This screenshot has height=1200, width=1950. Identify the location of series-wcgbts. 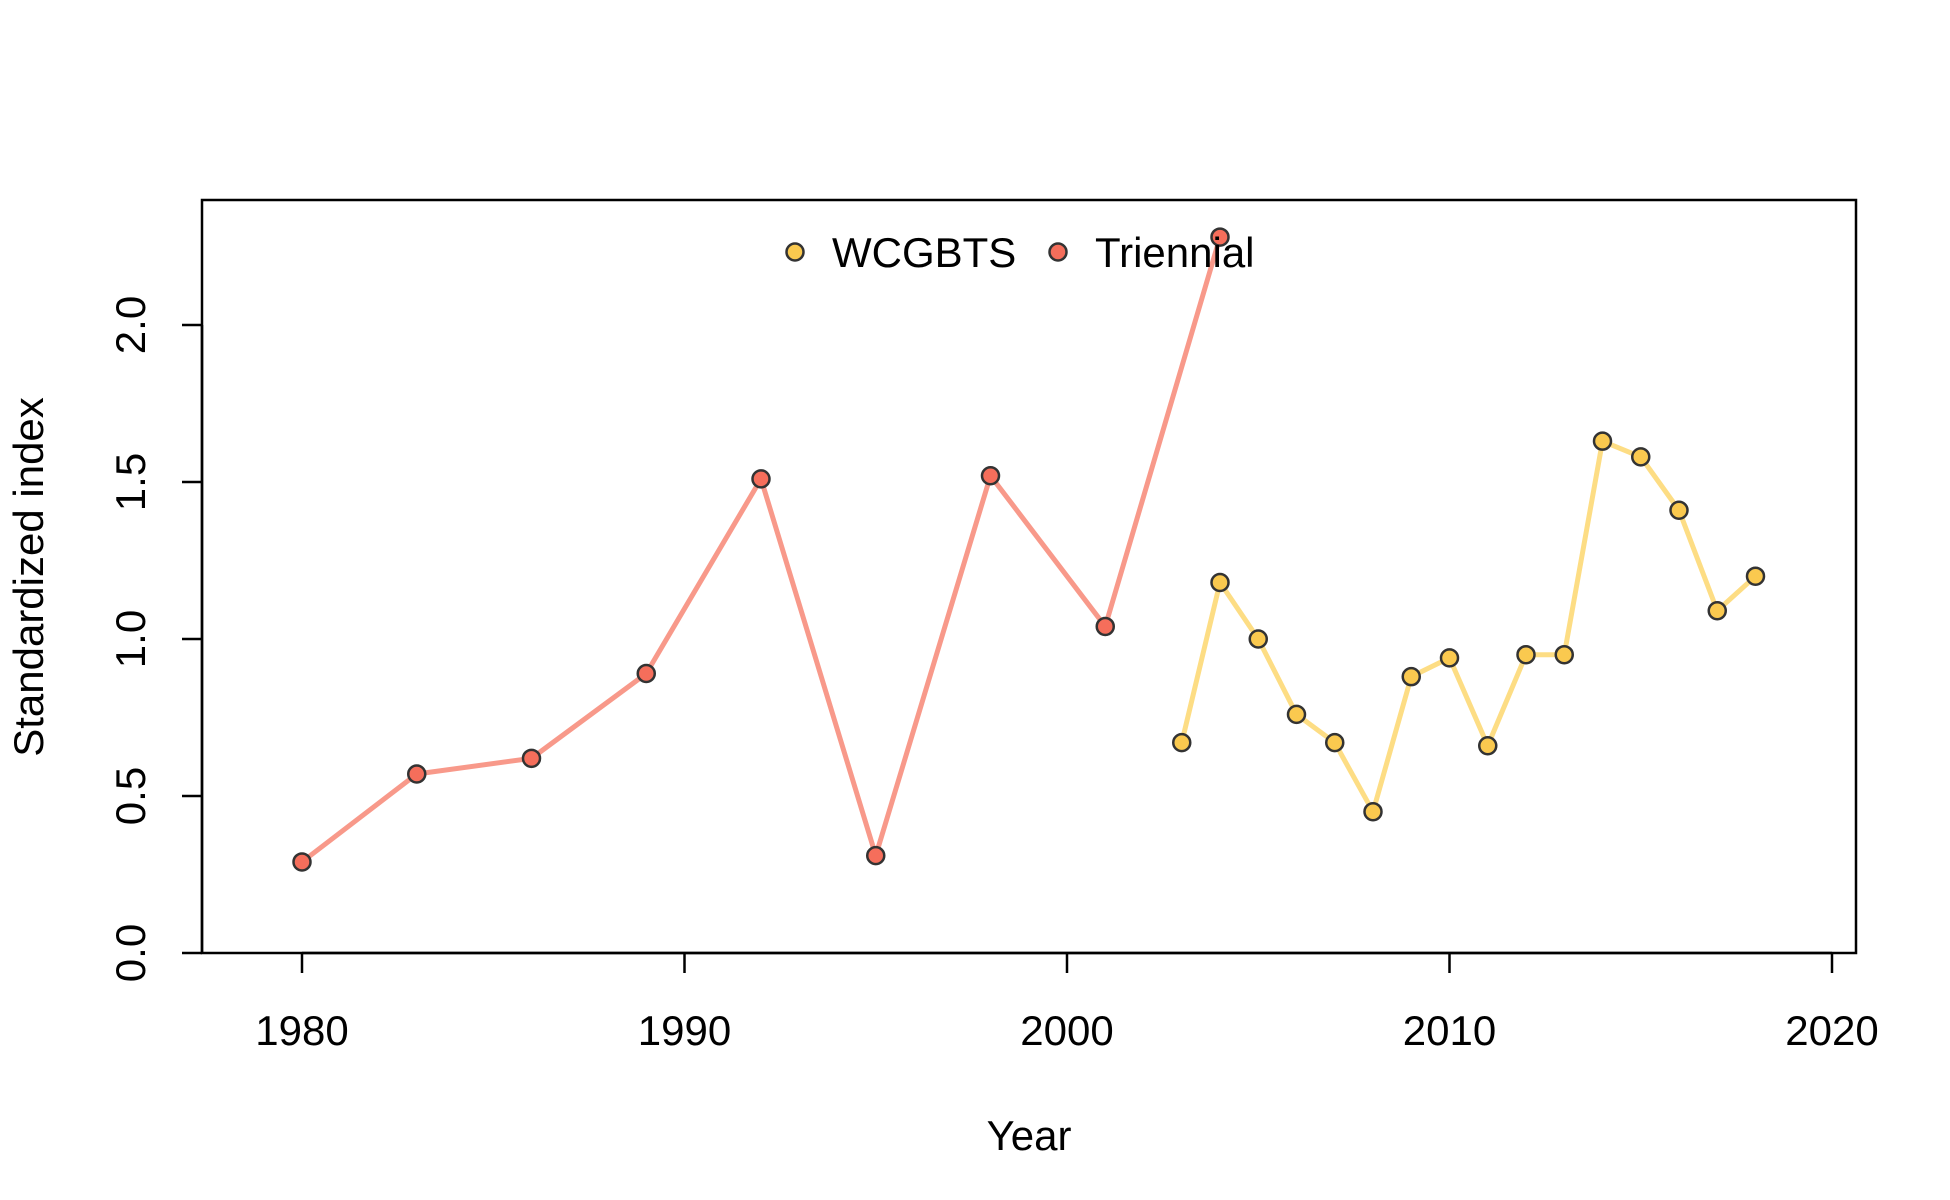
(1469, 626).